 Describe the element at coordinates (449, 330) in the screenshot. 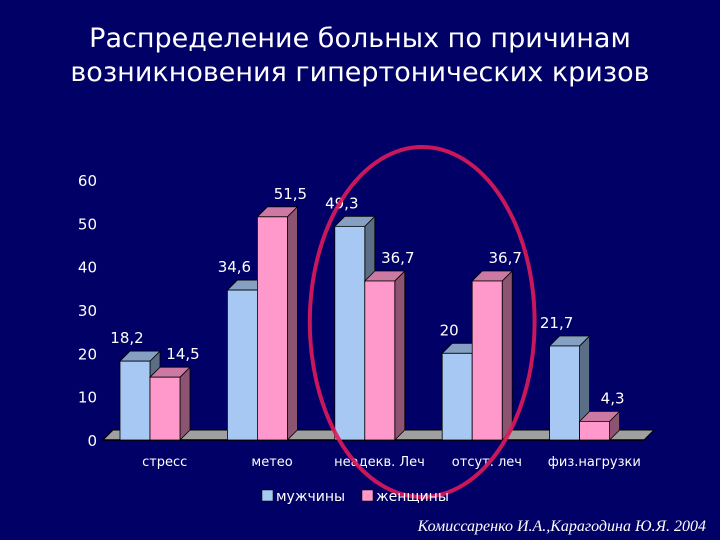

I see `data-label: 20` at that location.